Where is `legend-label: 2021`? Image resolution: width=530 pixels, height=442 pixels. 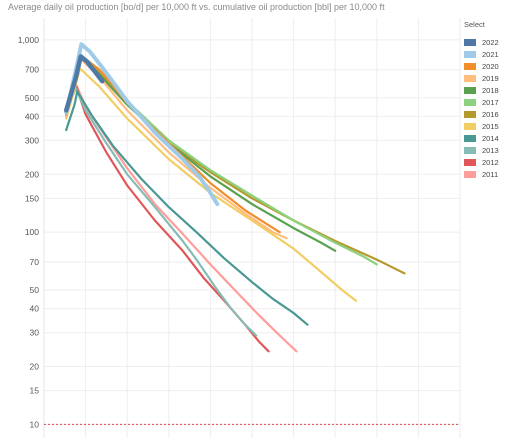 legend-label: 2021 is located at coordinates (490, 54).